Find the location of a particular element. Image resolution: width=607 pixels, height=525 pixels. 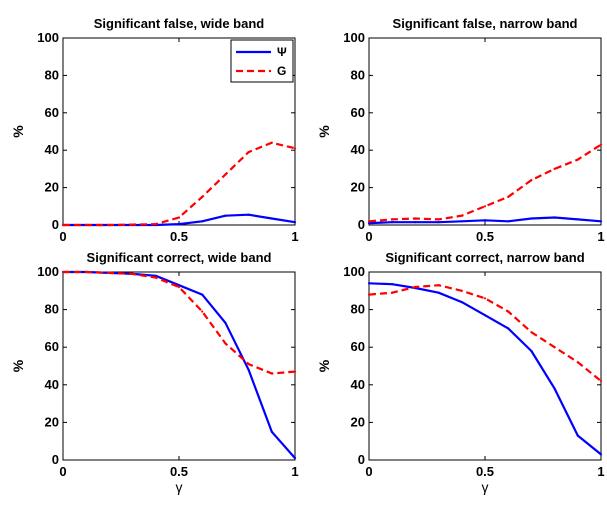

legend-box is located at coordinates (262, 61).